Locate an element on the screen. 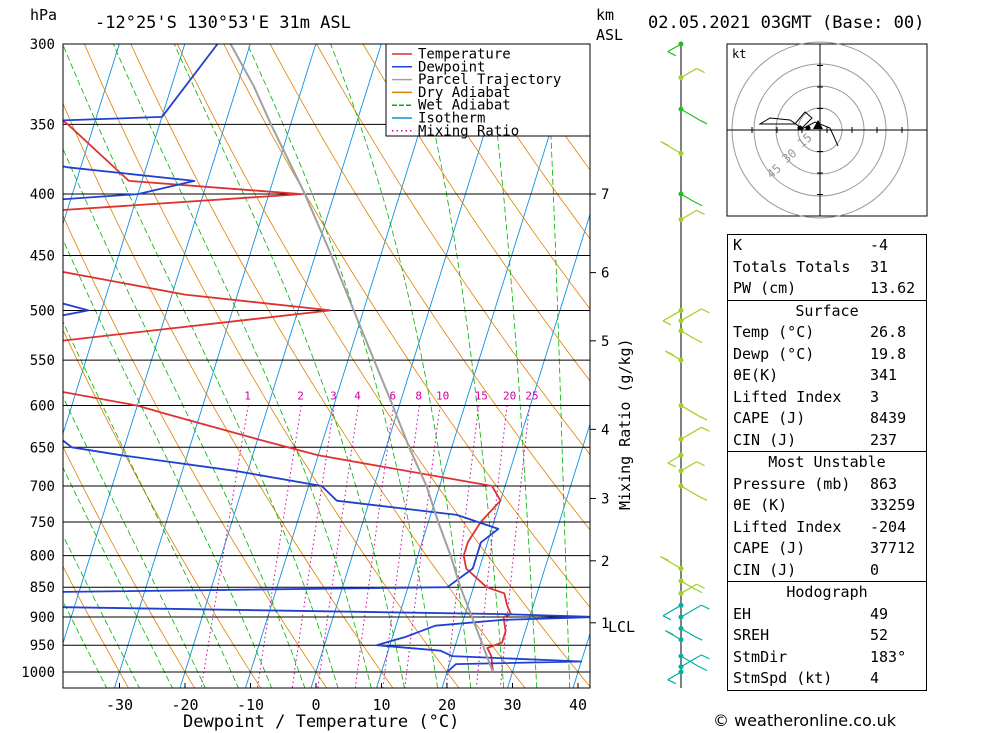 This screenshot has width=1000, height=733. index-row: Pressure (mb) 863 is located at coordinates (827, 485).